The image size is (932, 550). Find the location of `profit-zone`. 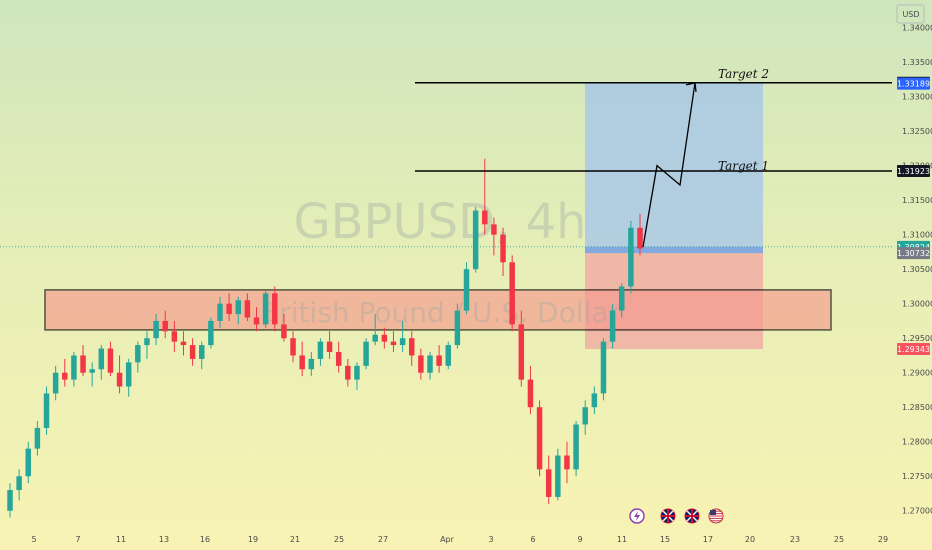

profit-zone is located at coordinates (674, 168).